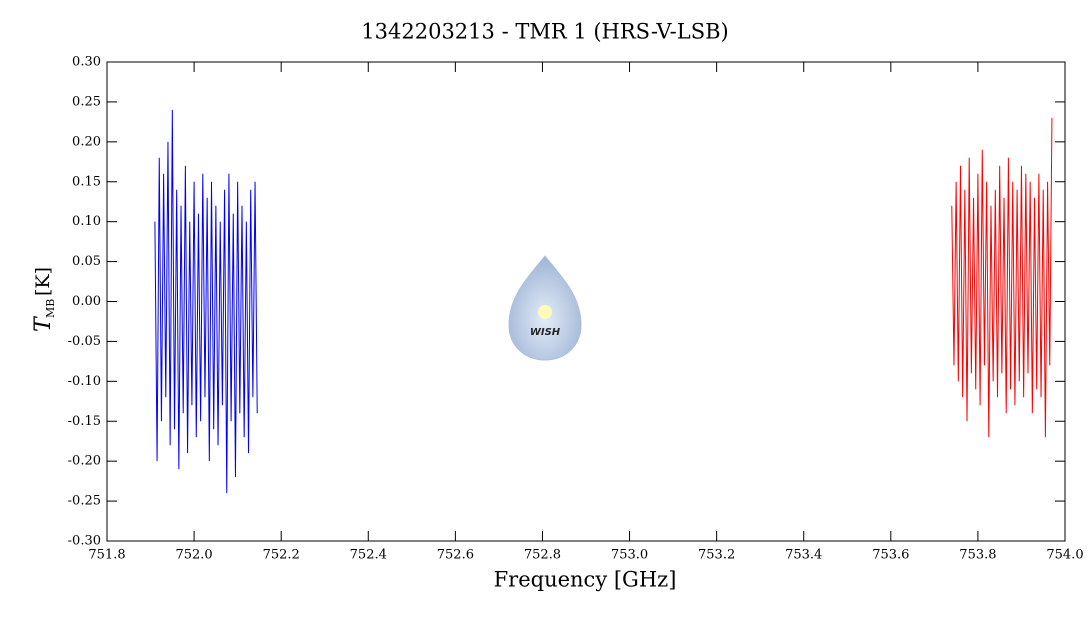 The height and width of the screenshot is (618, 1090). What do you see at coordinates (84, 341) in the screenshot?
I see `y-tick-label: -0.05` at bounding box center [84, 341].